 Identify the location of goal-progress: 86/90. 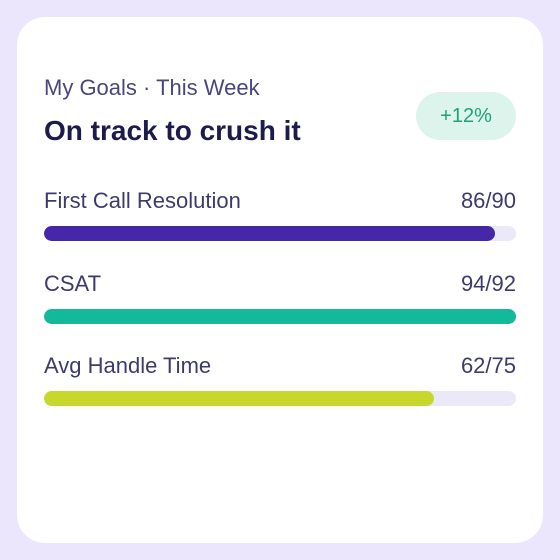
(488, 200).